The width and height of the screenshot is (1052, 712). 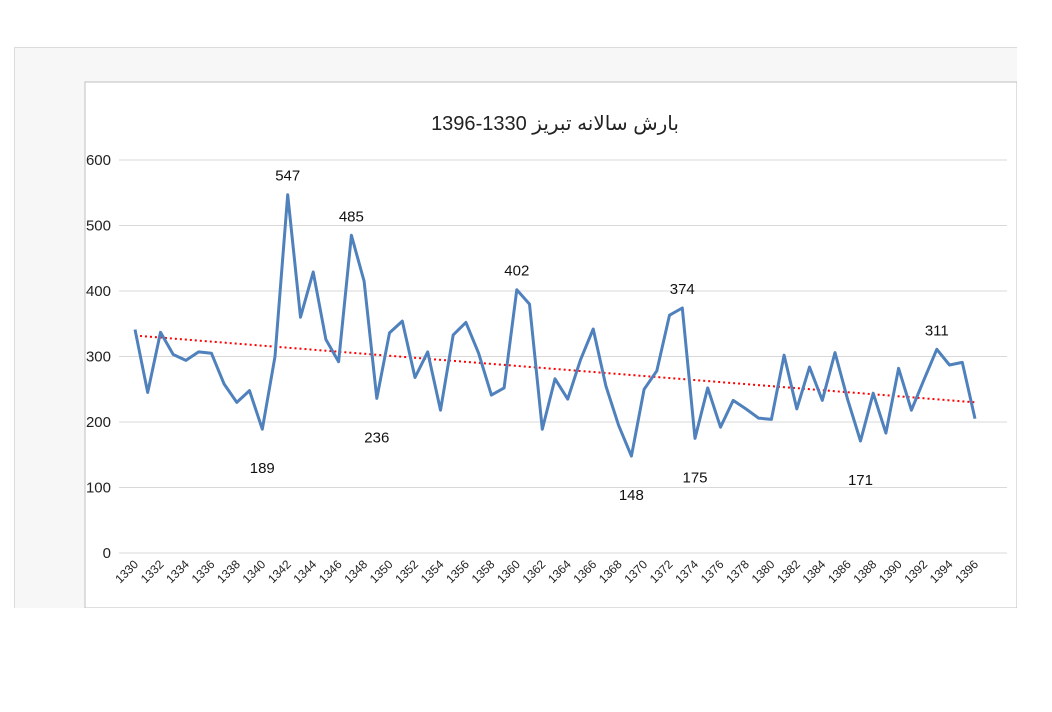 What do you see at coordinates (98, 488) in the screenshot?
I see `y-tick-label: 100` at bounding box center [98, 488].